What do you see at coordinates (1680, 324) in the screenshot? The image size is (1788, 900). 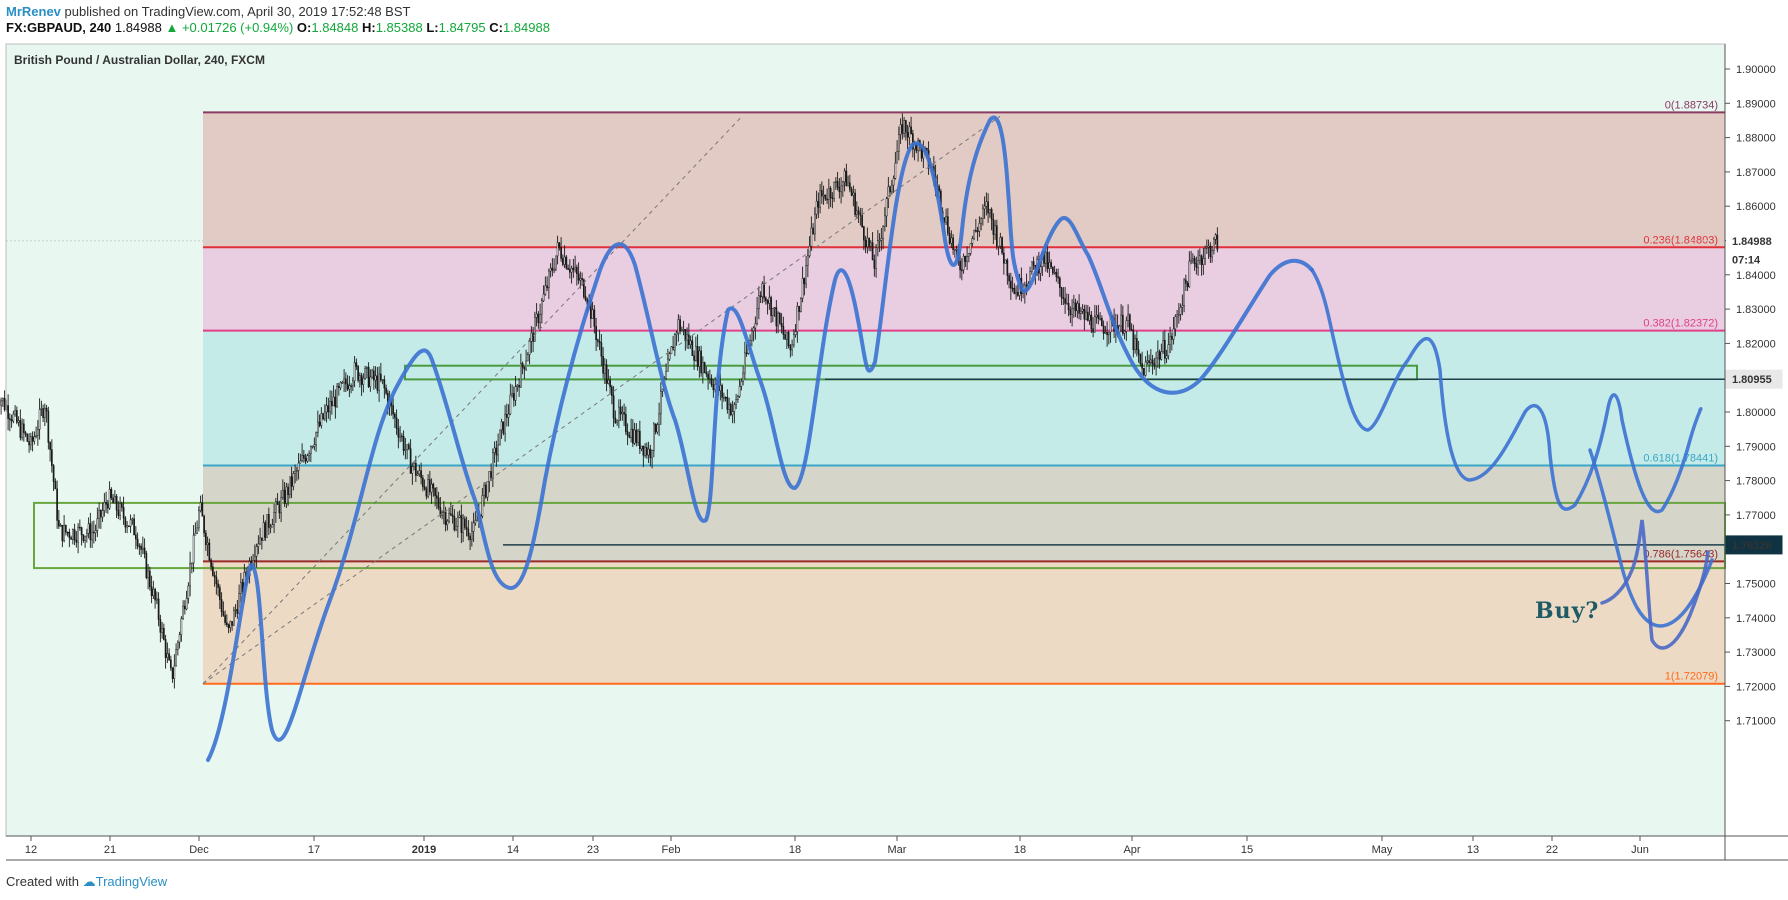 I see `fib-level-label: 0.382(1.82372)` at bounding box center [1680, 324].